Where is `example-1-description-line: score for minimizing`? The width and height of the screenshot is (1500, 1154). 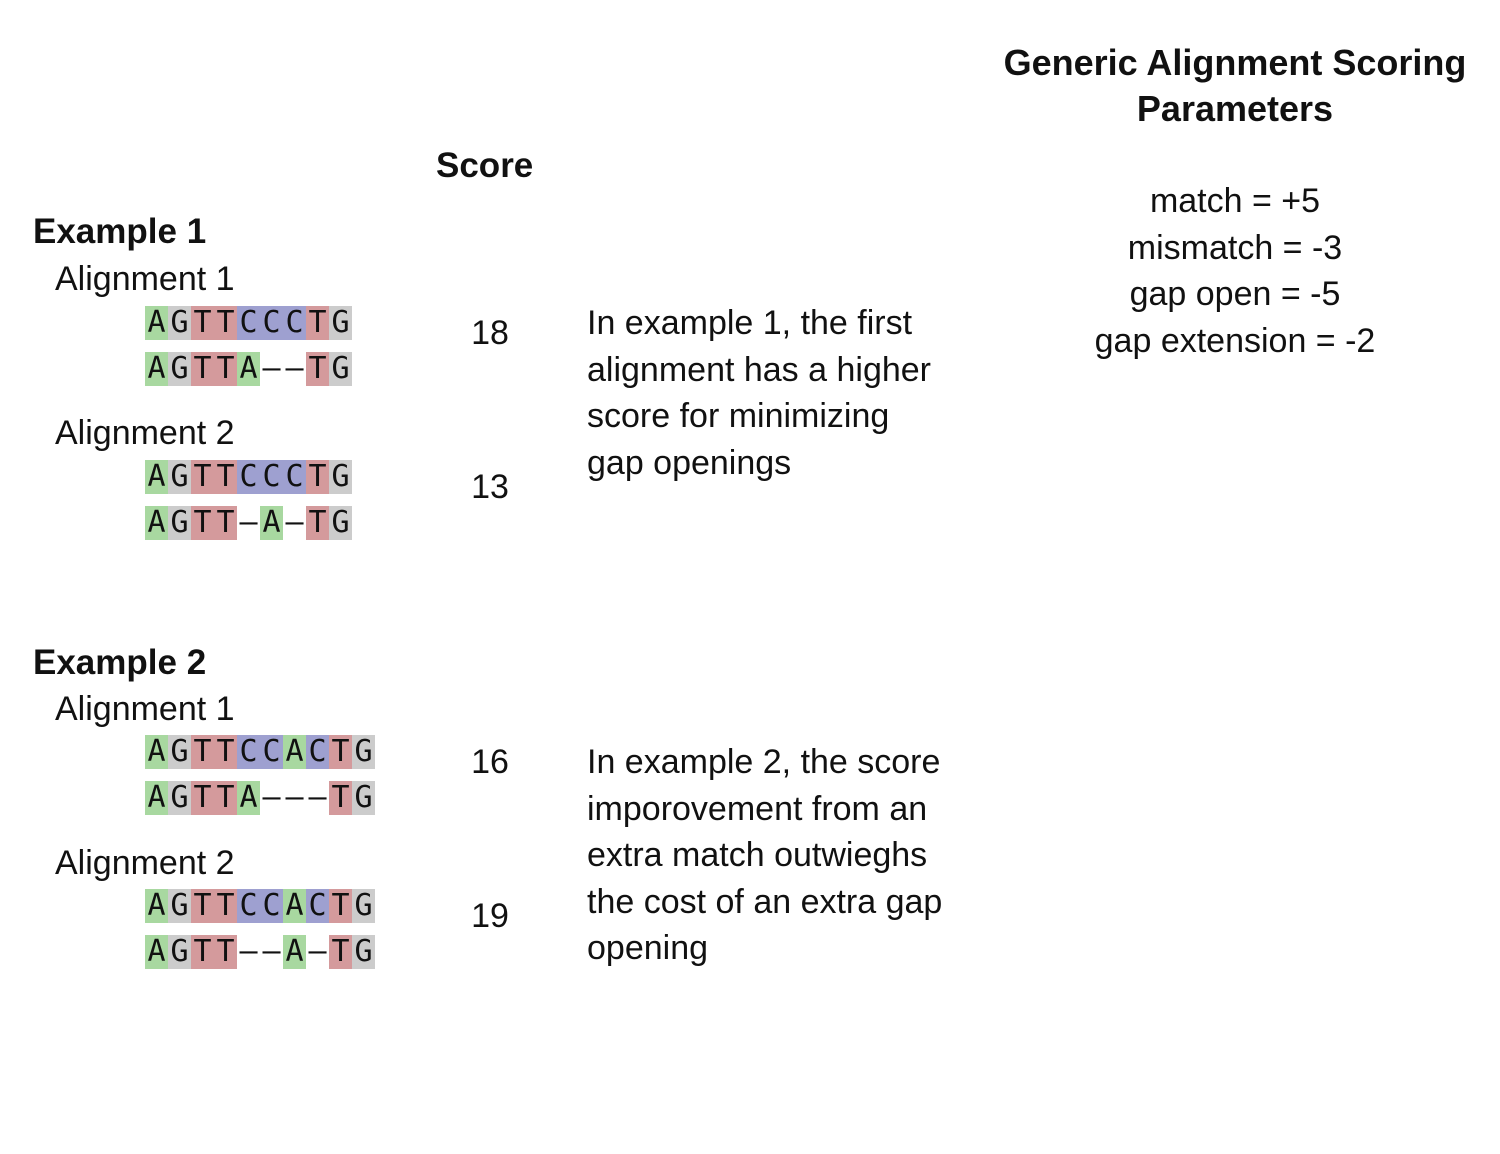 example-1-description-line: score for minimizing is located at coordinates (738, 416).